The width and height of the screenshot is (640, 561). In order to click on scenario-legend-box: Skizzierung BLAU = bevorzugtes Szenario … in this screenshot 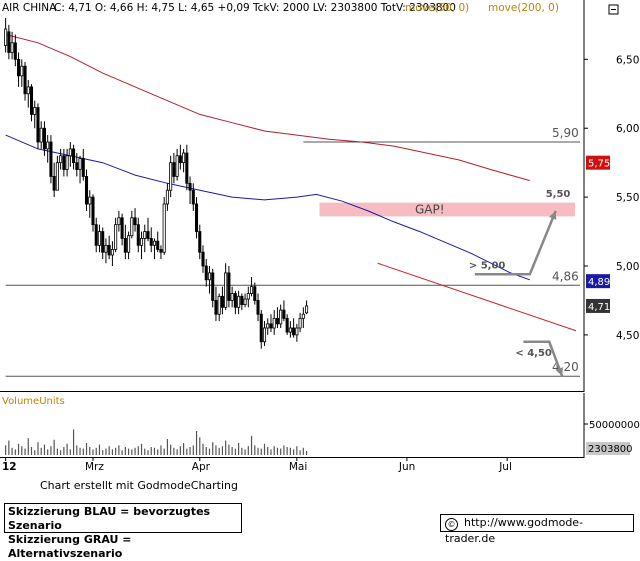, I will do `click(123, 531)`.